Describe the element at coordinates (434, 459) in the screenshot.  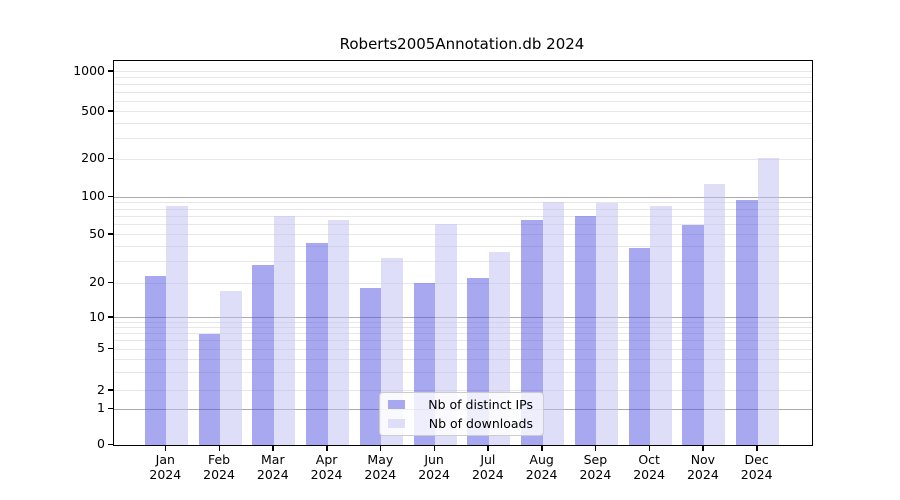
I see `x-tick-month: Jun` at that location.